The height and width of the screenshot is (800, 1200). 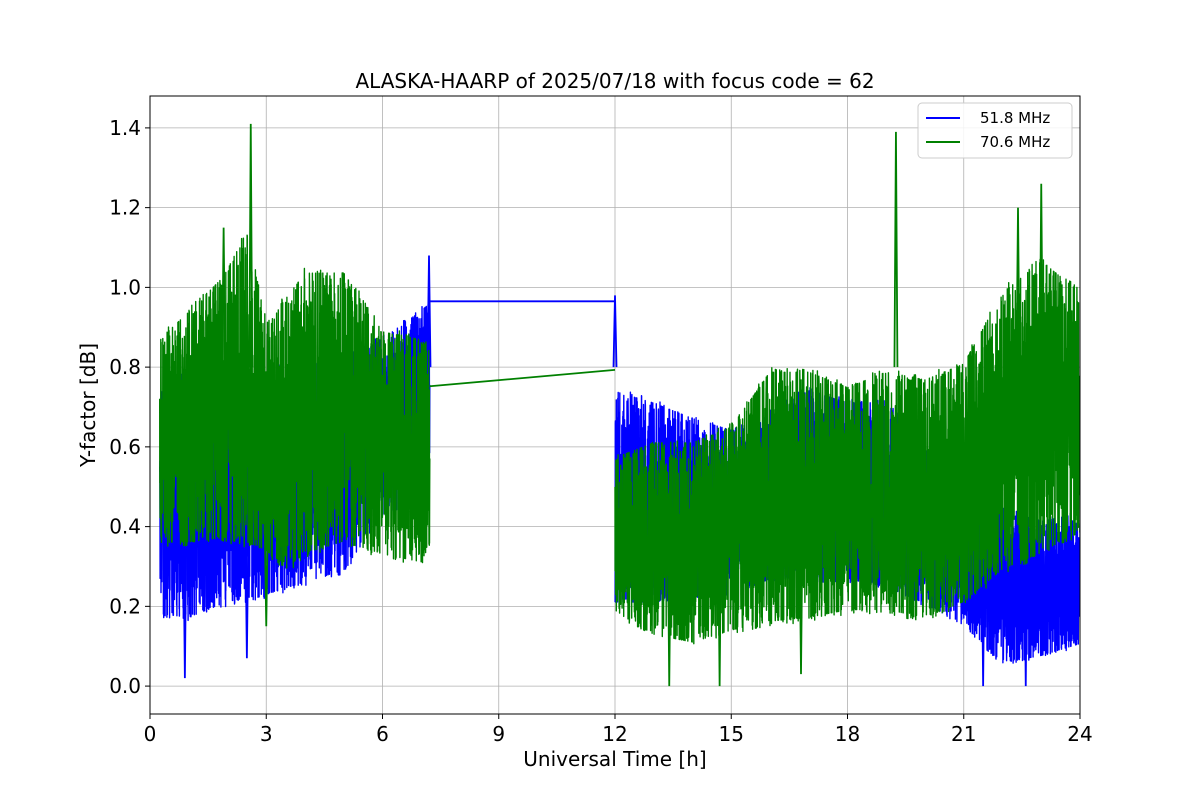 I want to click on x-axis-label: Universal Time [h], so click(x=614, y=759).